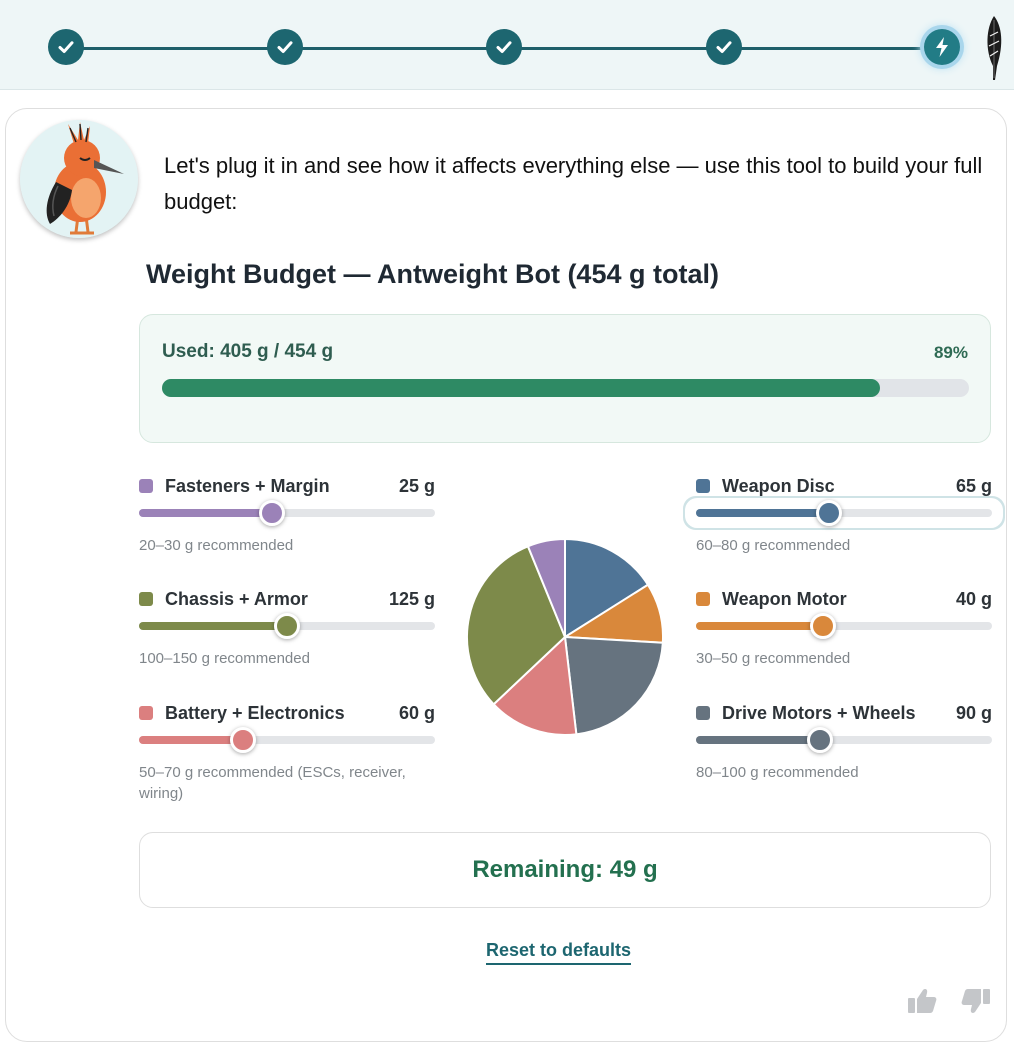  I want to click on lightning-icon, so click(942, 47).